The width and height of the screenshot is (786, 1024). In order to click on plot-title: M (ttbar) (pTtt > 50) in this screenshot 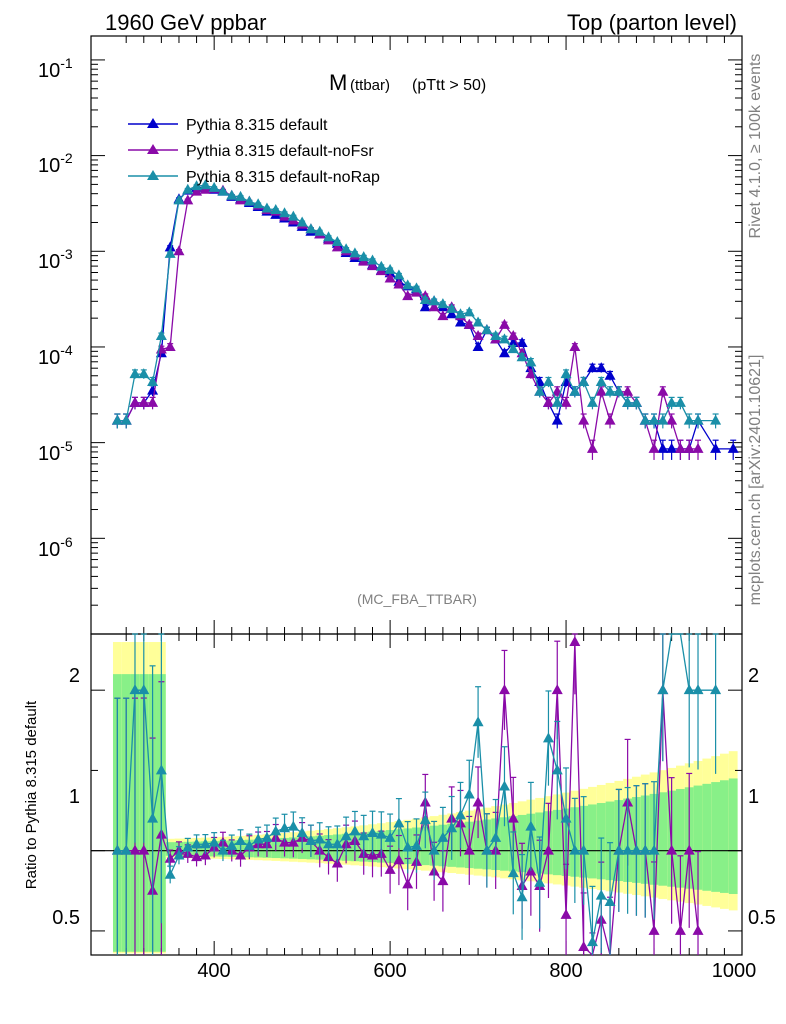, I will do `click(407, 82)`.